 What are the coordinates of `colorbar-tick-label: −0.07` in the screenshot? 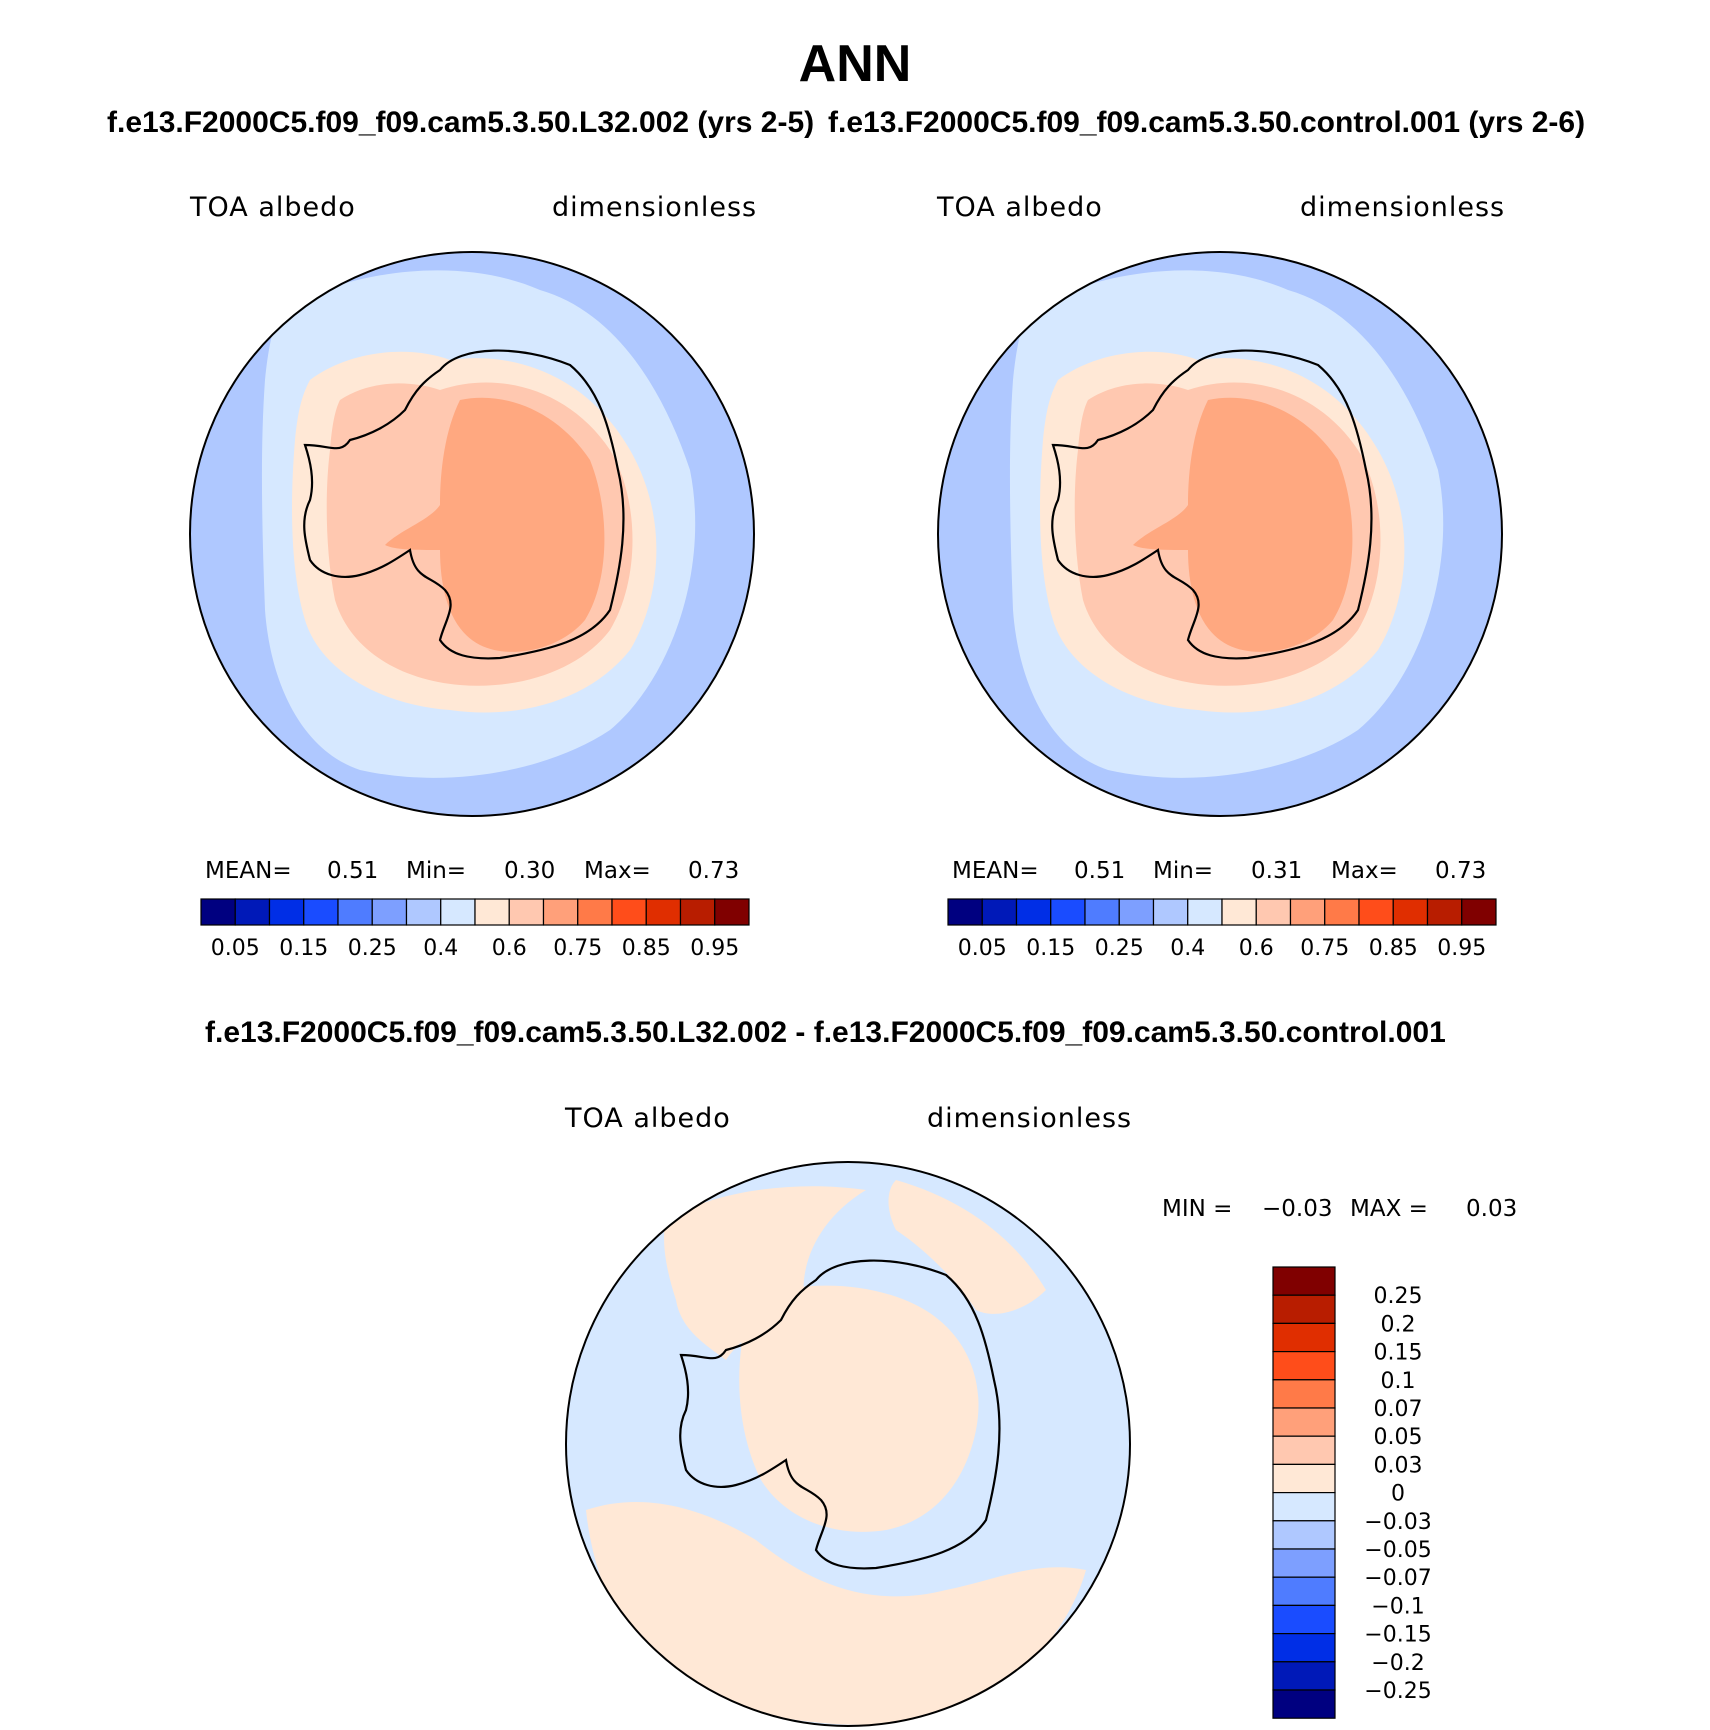 It's located at (1397, 1578).